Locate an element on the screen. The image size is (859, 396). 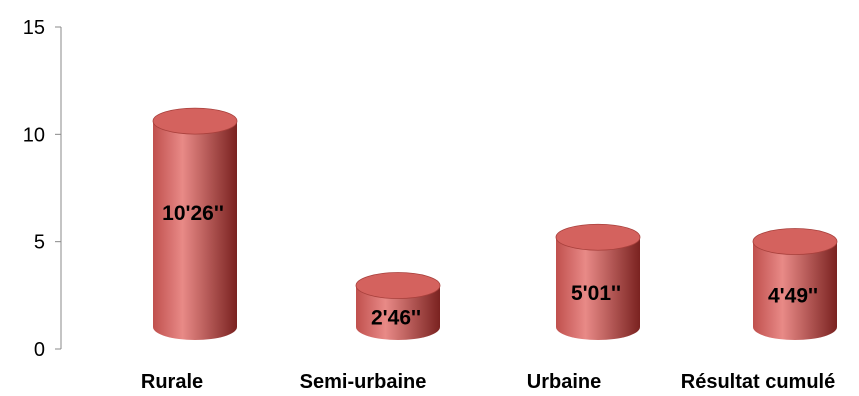
data-label: 10'26'' is located at coordinates (193, 213).